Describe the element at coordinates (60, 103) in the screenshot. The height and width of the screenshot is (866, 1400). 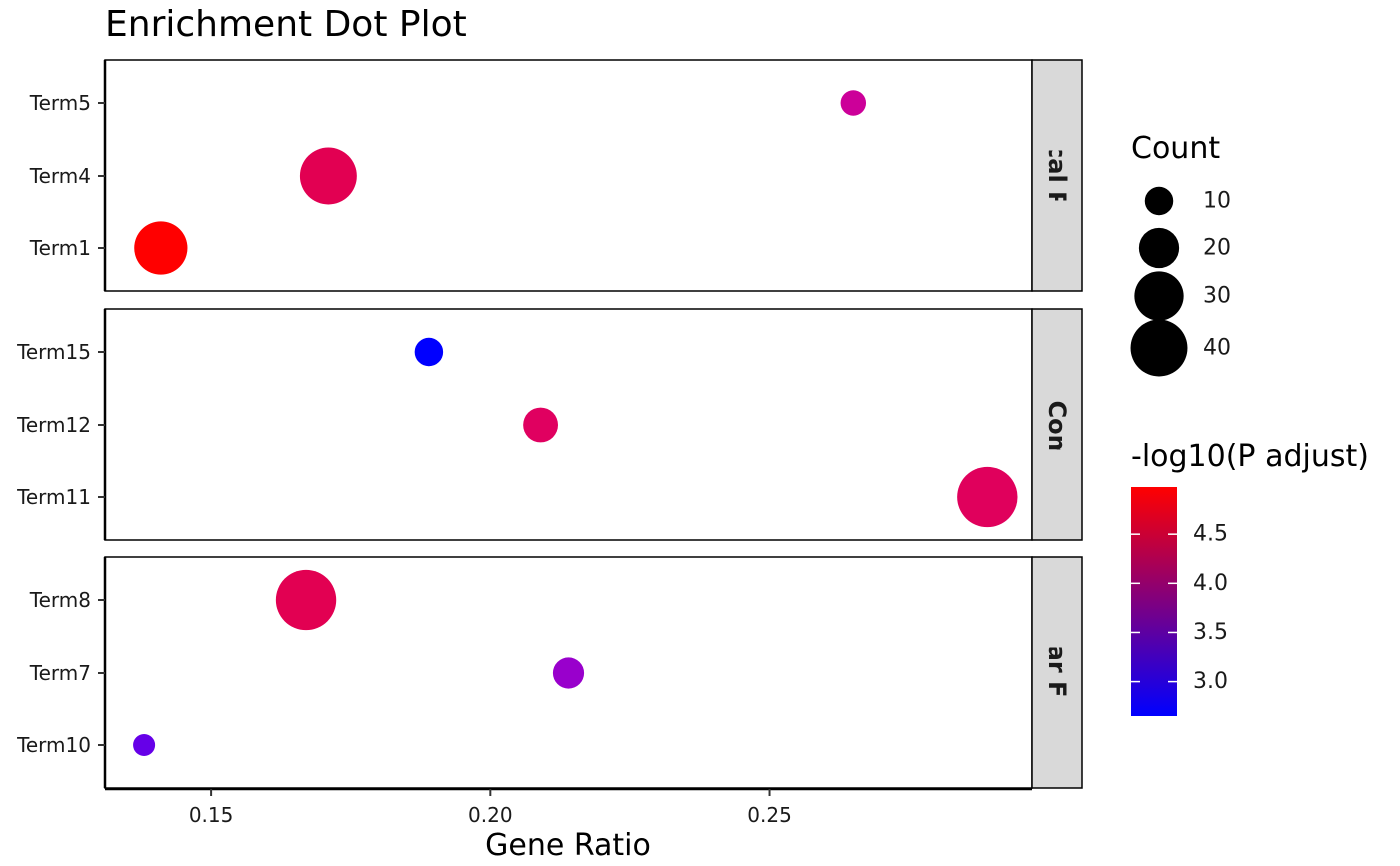
I see `y-tick-label: Term5` at that location.